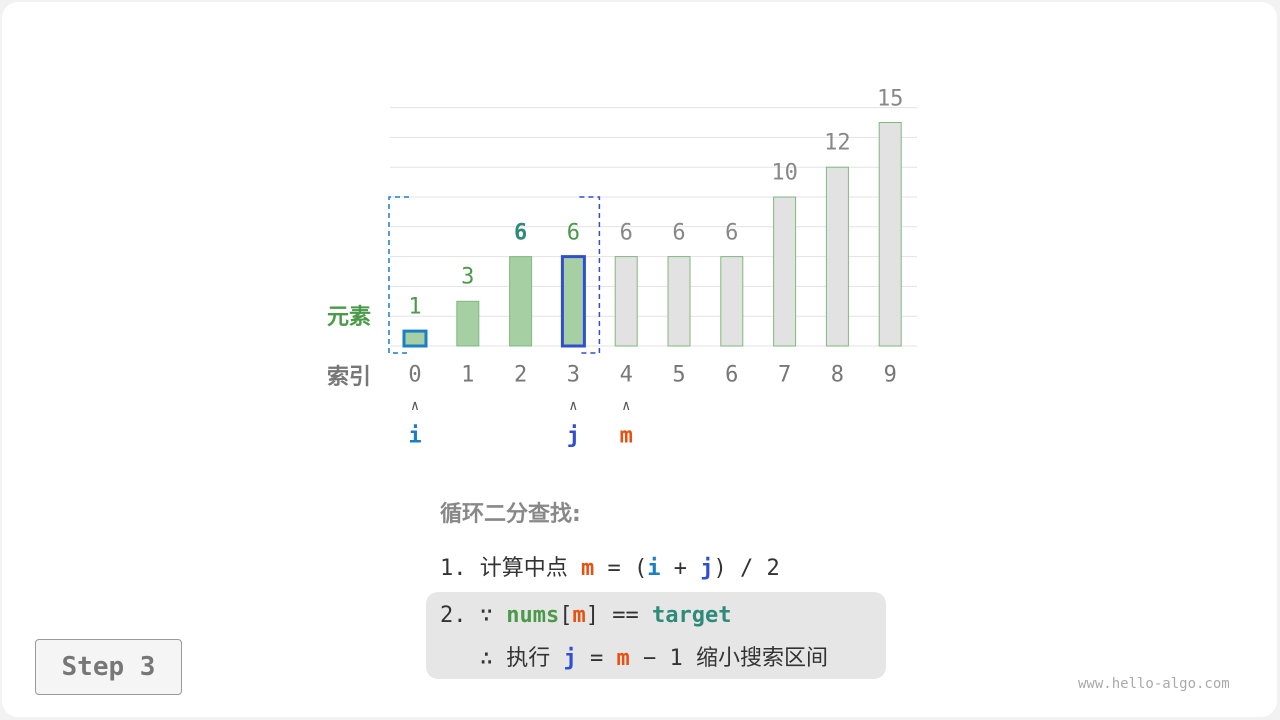 The height and width of the screenshot is (720, 1280). What do you see at coordinates (592, 615) in the screenshot?
I see `bracket: ]` at bounding box center [592, 615].